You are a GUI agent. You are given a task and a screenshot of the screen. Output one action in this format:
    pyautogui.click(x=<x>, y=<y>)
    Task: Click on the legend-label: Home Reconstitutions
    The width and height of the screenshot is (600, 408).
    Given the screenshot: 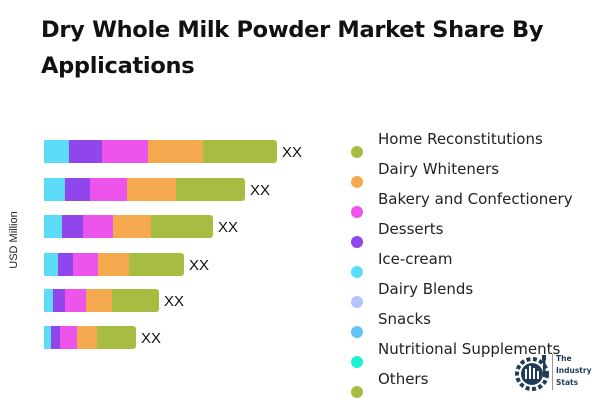 What is the action you would take?
    pyautogui.click(x=460, y=139)
    